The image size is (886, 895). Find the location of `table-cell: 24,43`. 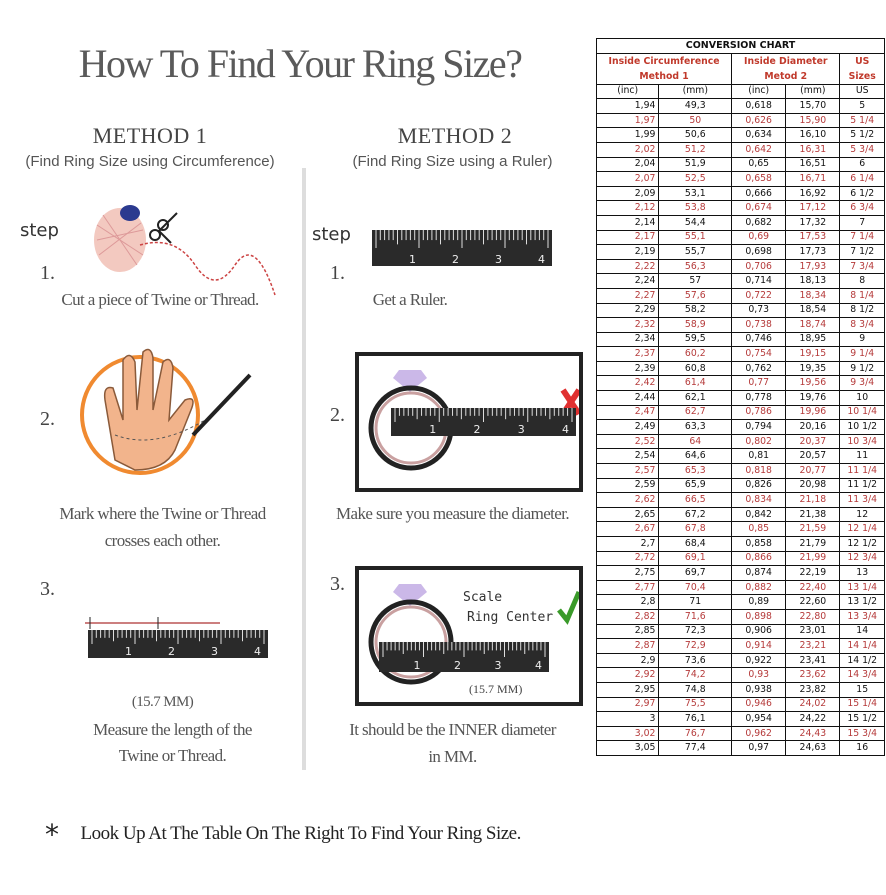

table-cell: 24,43 is located at coordinates (813, 733).